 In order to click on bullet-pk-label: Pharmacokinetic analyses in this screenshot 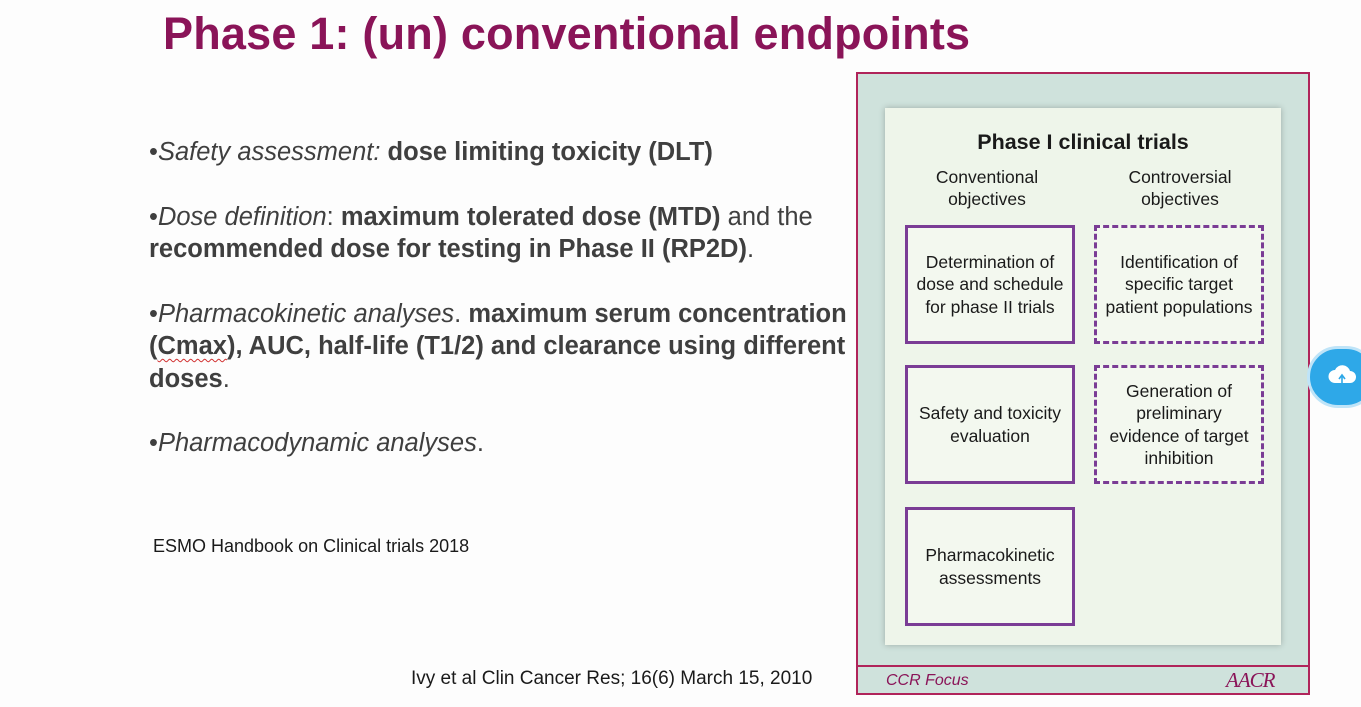, I will do `click(306, 313)`.